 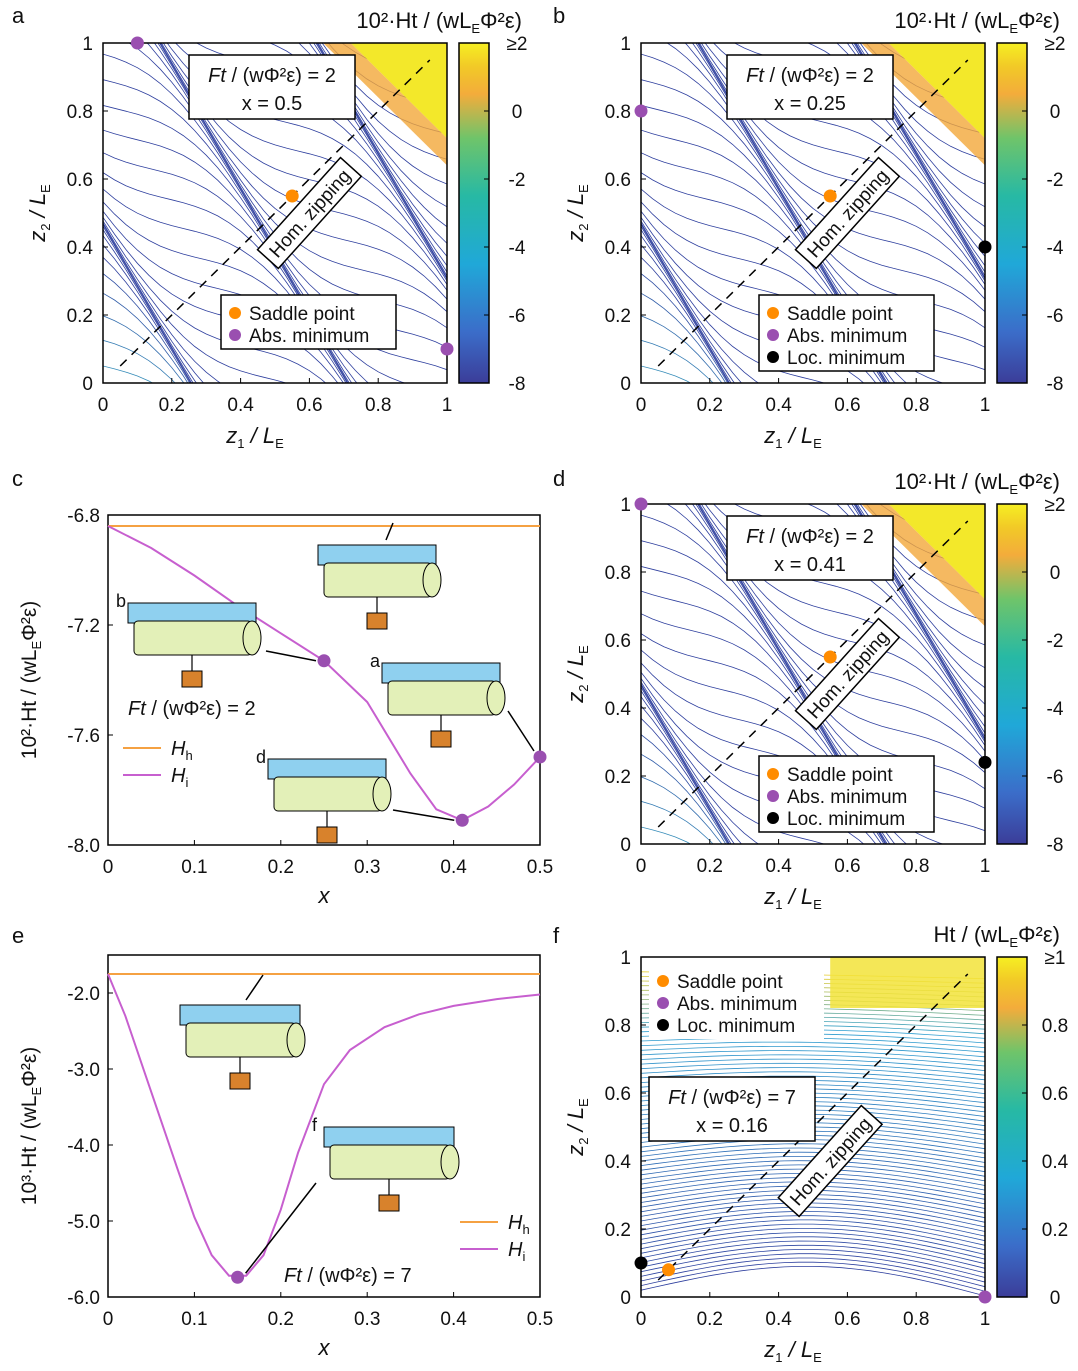 I want to click on cylinder-end, so click(x=432, y=580).